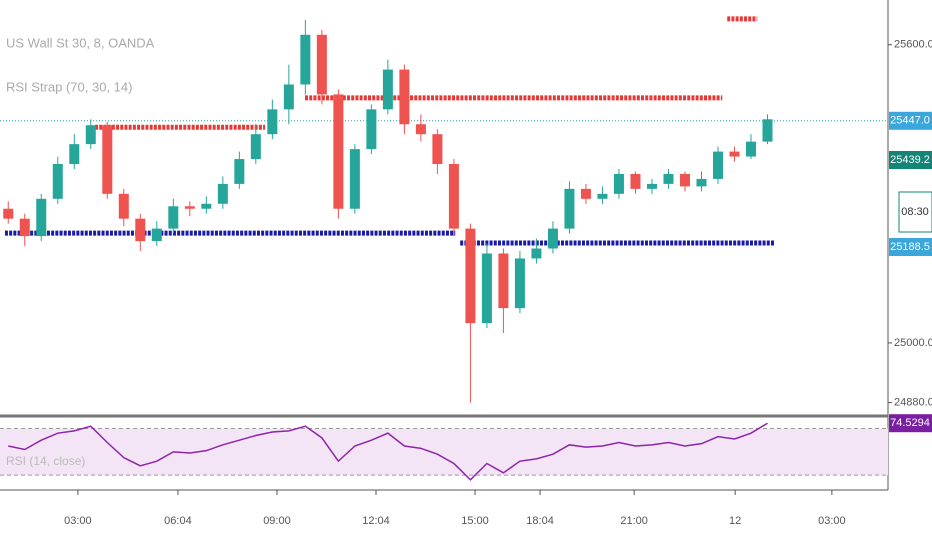 This screenshot has width=932, height=550. I want to click on y-tick-label: 25000.0, so click(913, 343).